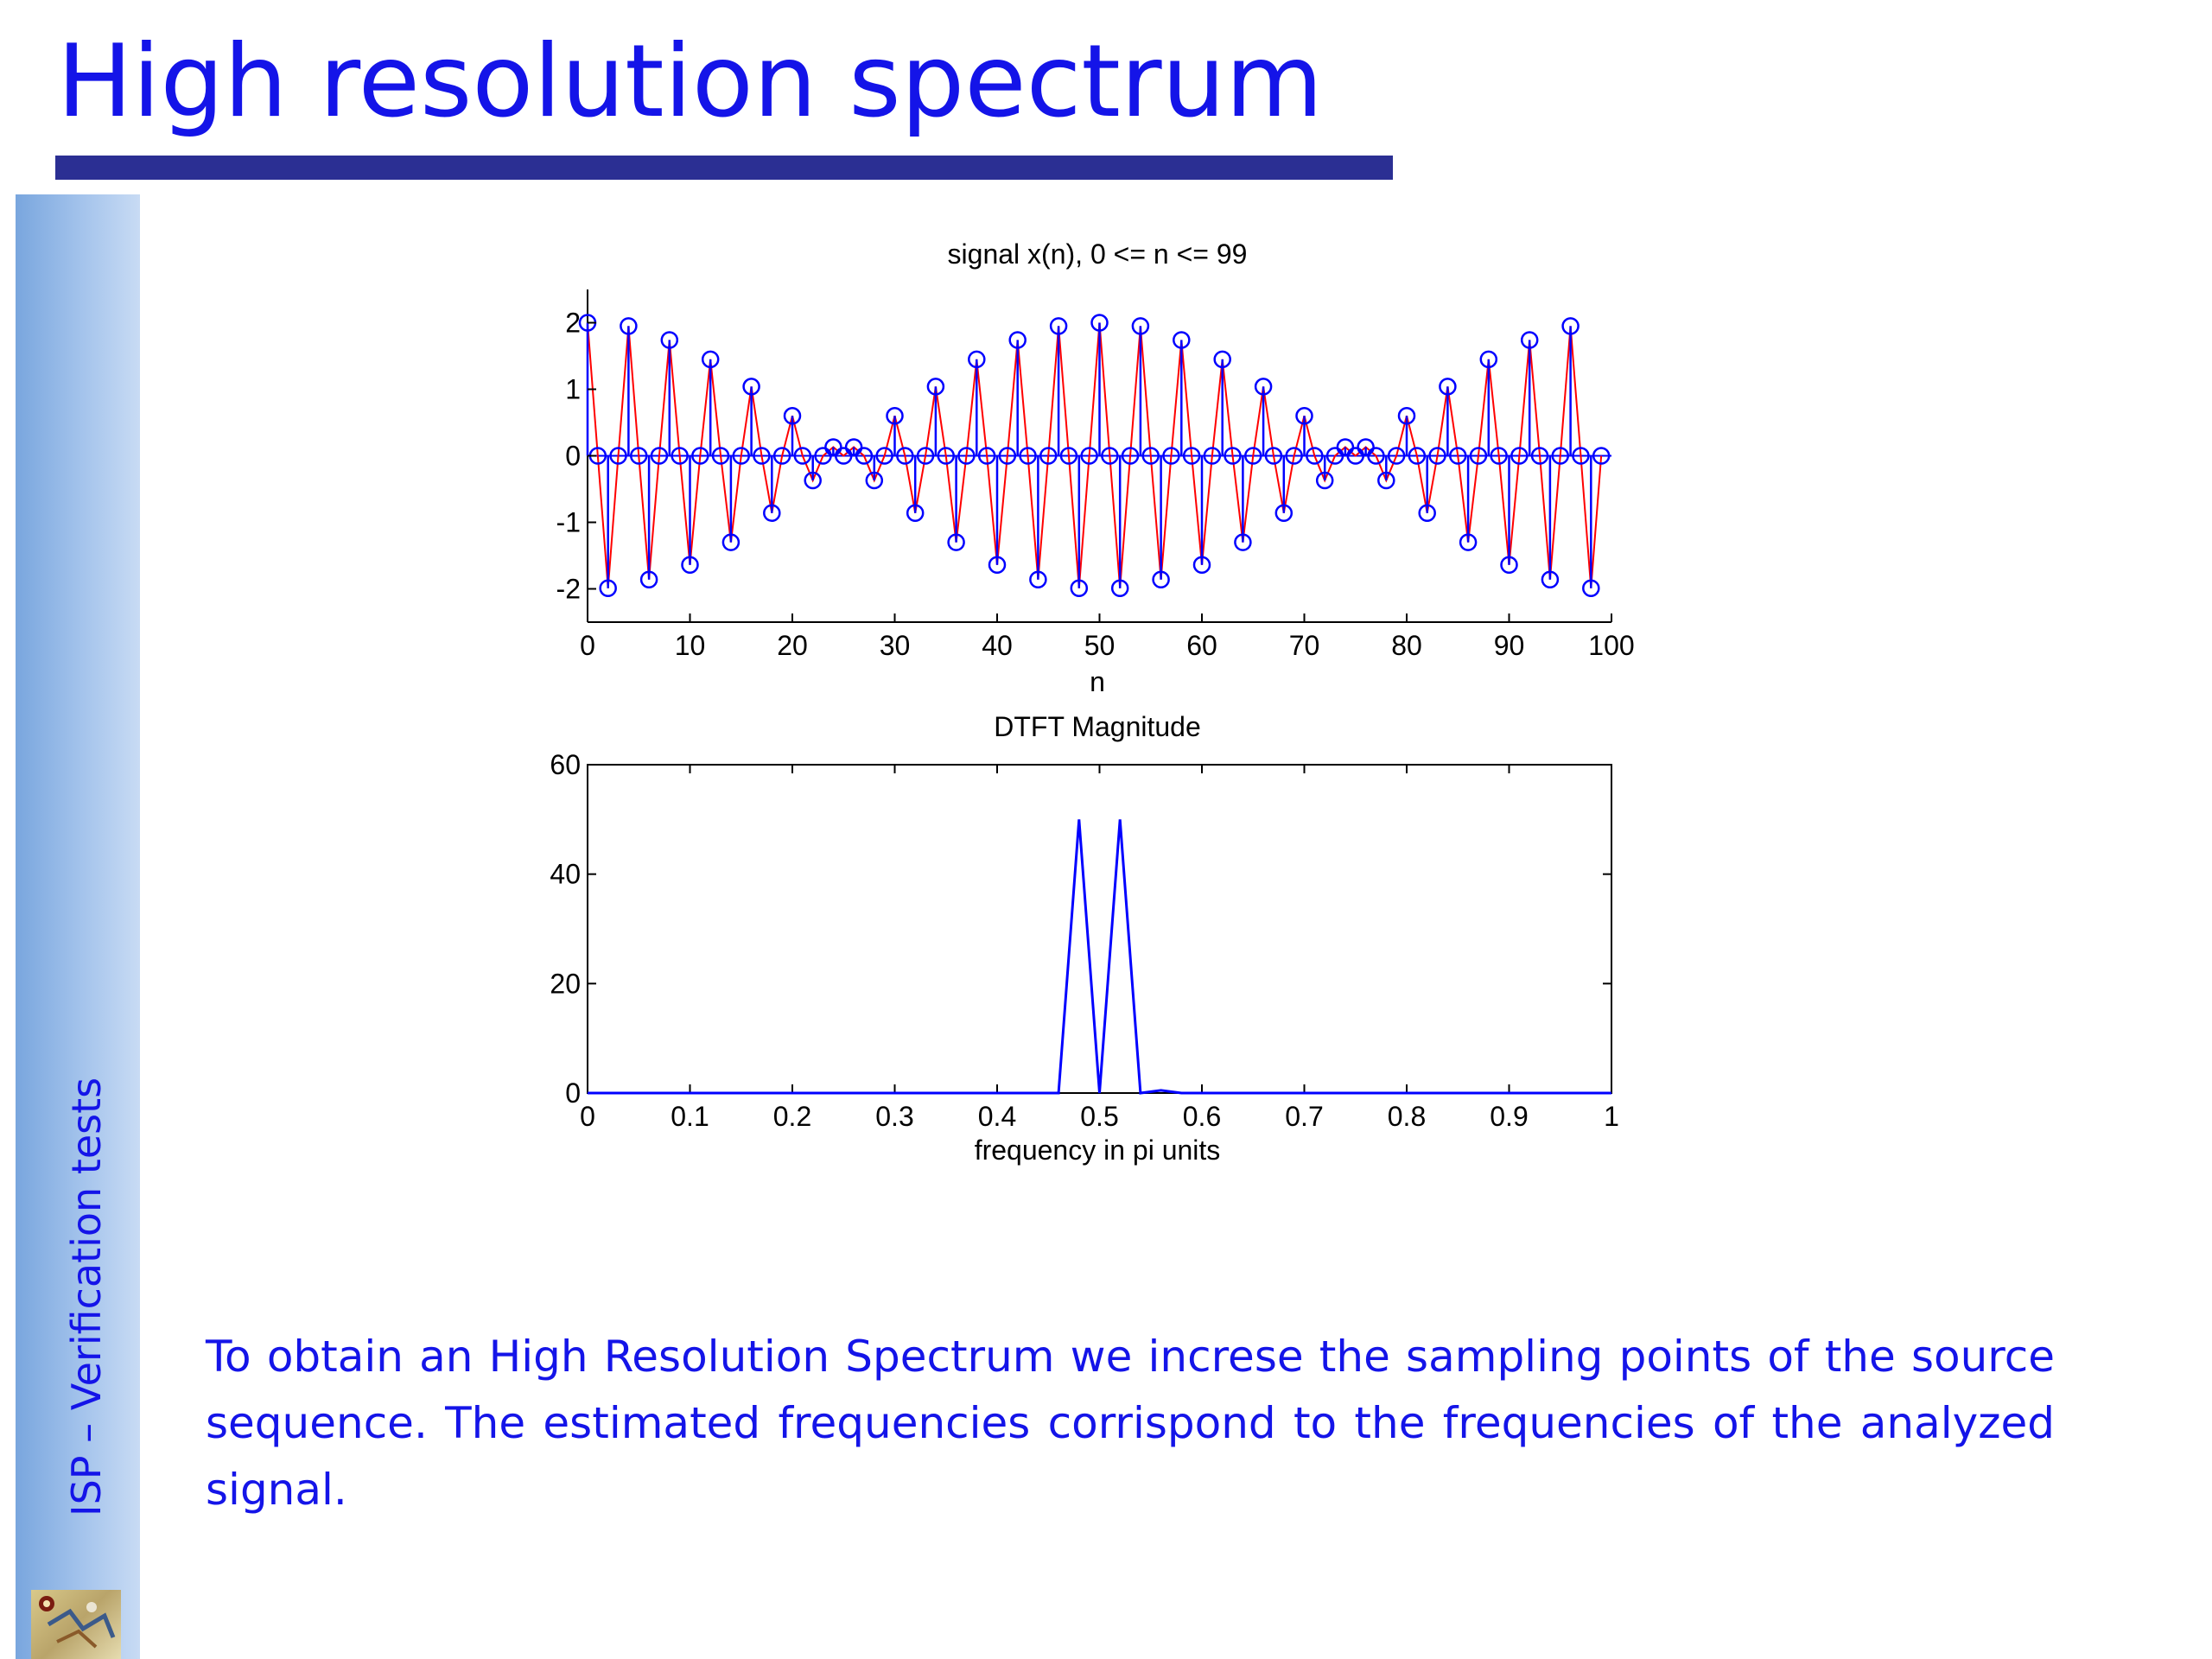 The height and width of the screenshot is (1659, 2212). What do you see at coordinates (568, 522) in the screenshot?
I see `signal-y-tick-label: -1` at bounding box center [568, 522].